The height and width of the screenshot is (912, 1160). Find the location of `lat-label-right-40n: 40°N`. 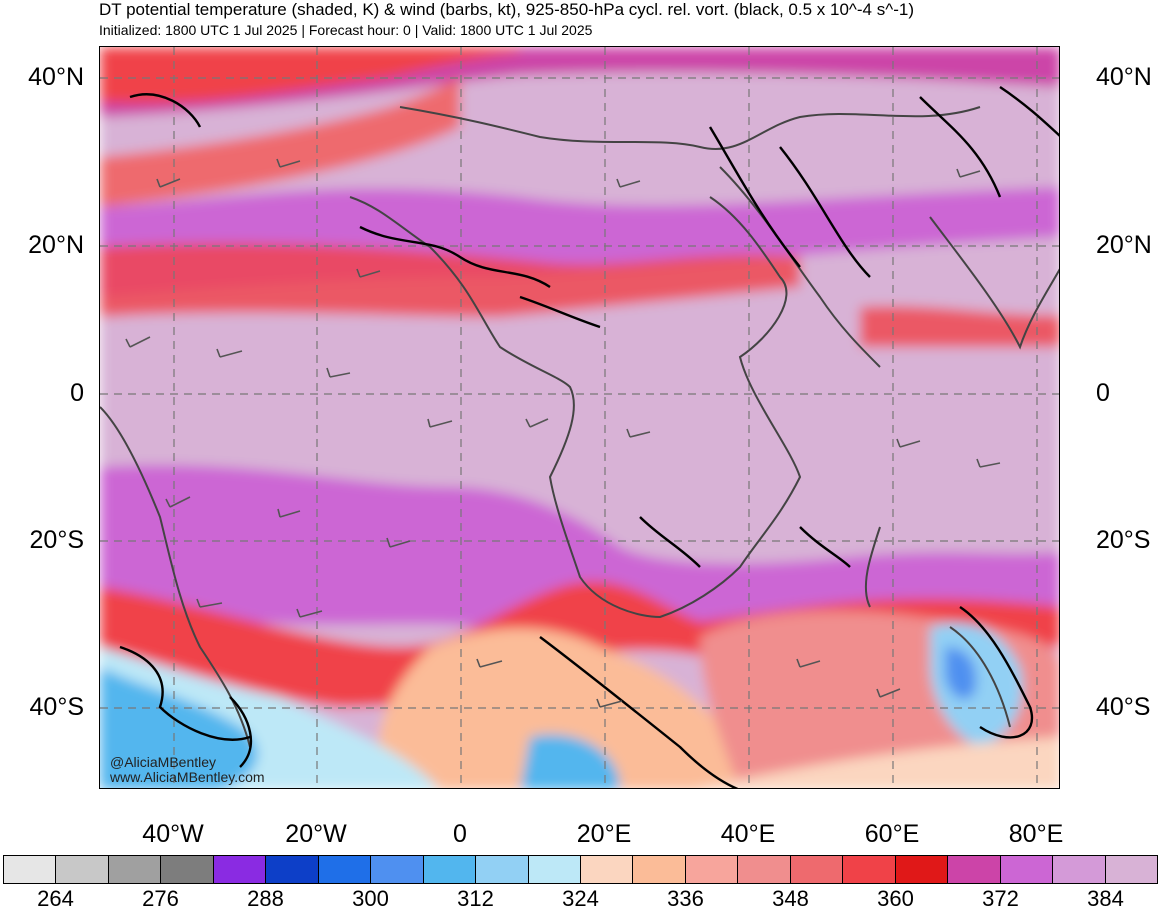

lat-label-right-40n: 40°N is located at coordinates (1124, 77).